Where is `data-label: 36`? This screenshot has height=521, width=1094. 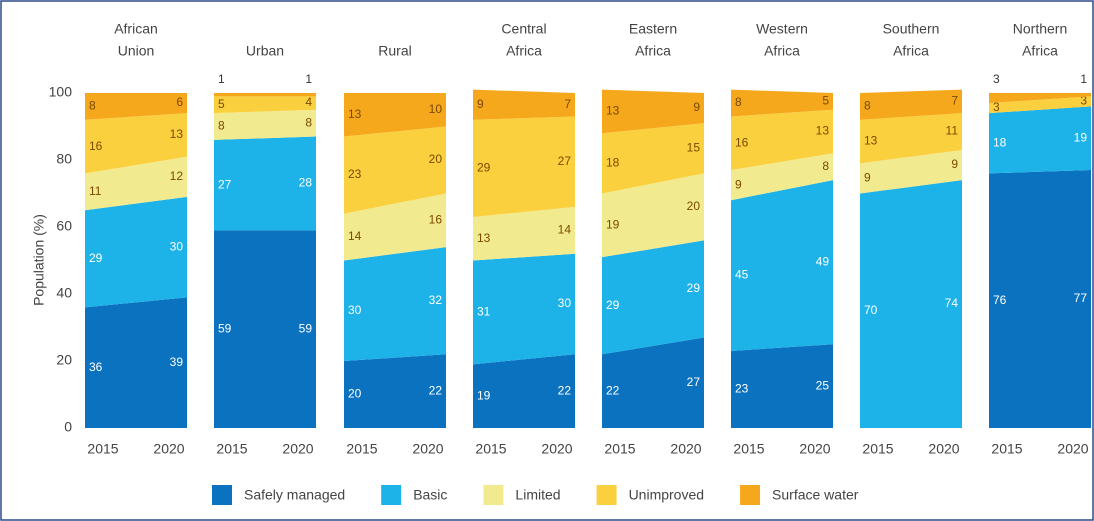 data-label: 36 is located at coordinates (96, 367).